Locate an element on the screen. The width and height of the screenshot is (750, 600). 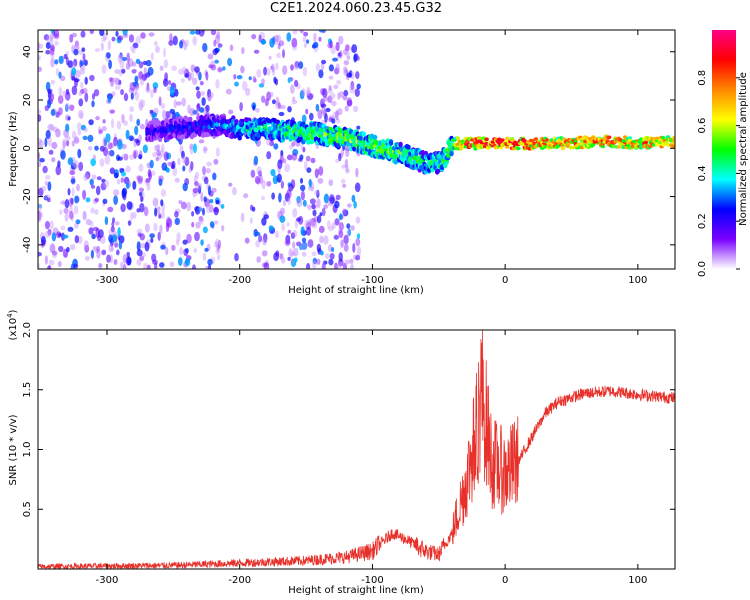
heatmap-y-tick-label: -20 is located at coordinates (27, 196).